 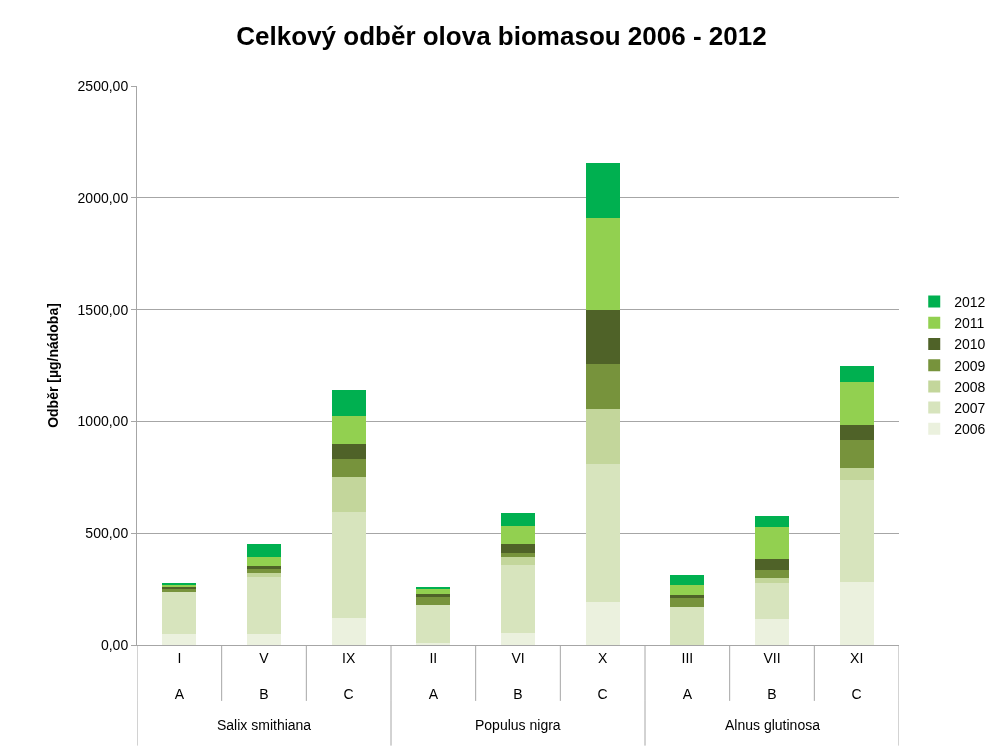 What do you see at coordinates (114, 644) in the screenshot?
I see `y-tick-label: 0,00` at bounding box center [114, 644].